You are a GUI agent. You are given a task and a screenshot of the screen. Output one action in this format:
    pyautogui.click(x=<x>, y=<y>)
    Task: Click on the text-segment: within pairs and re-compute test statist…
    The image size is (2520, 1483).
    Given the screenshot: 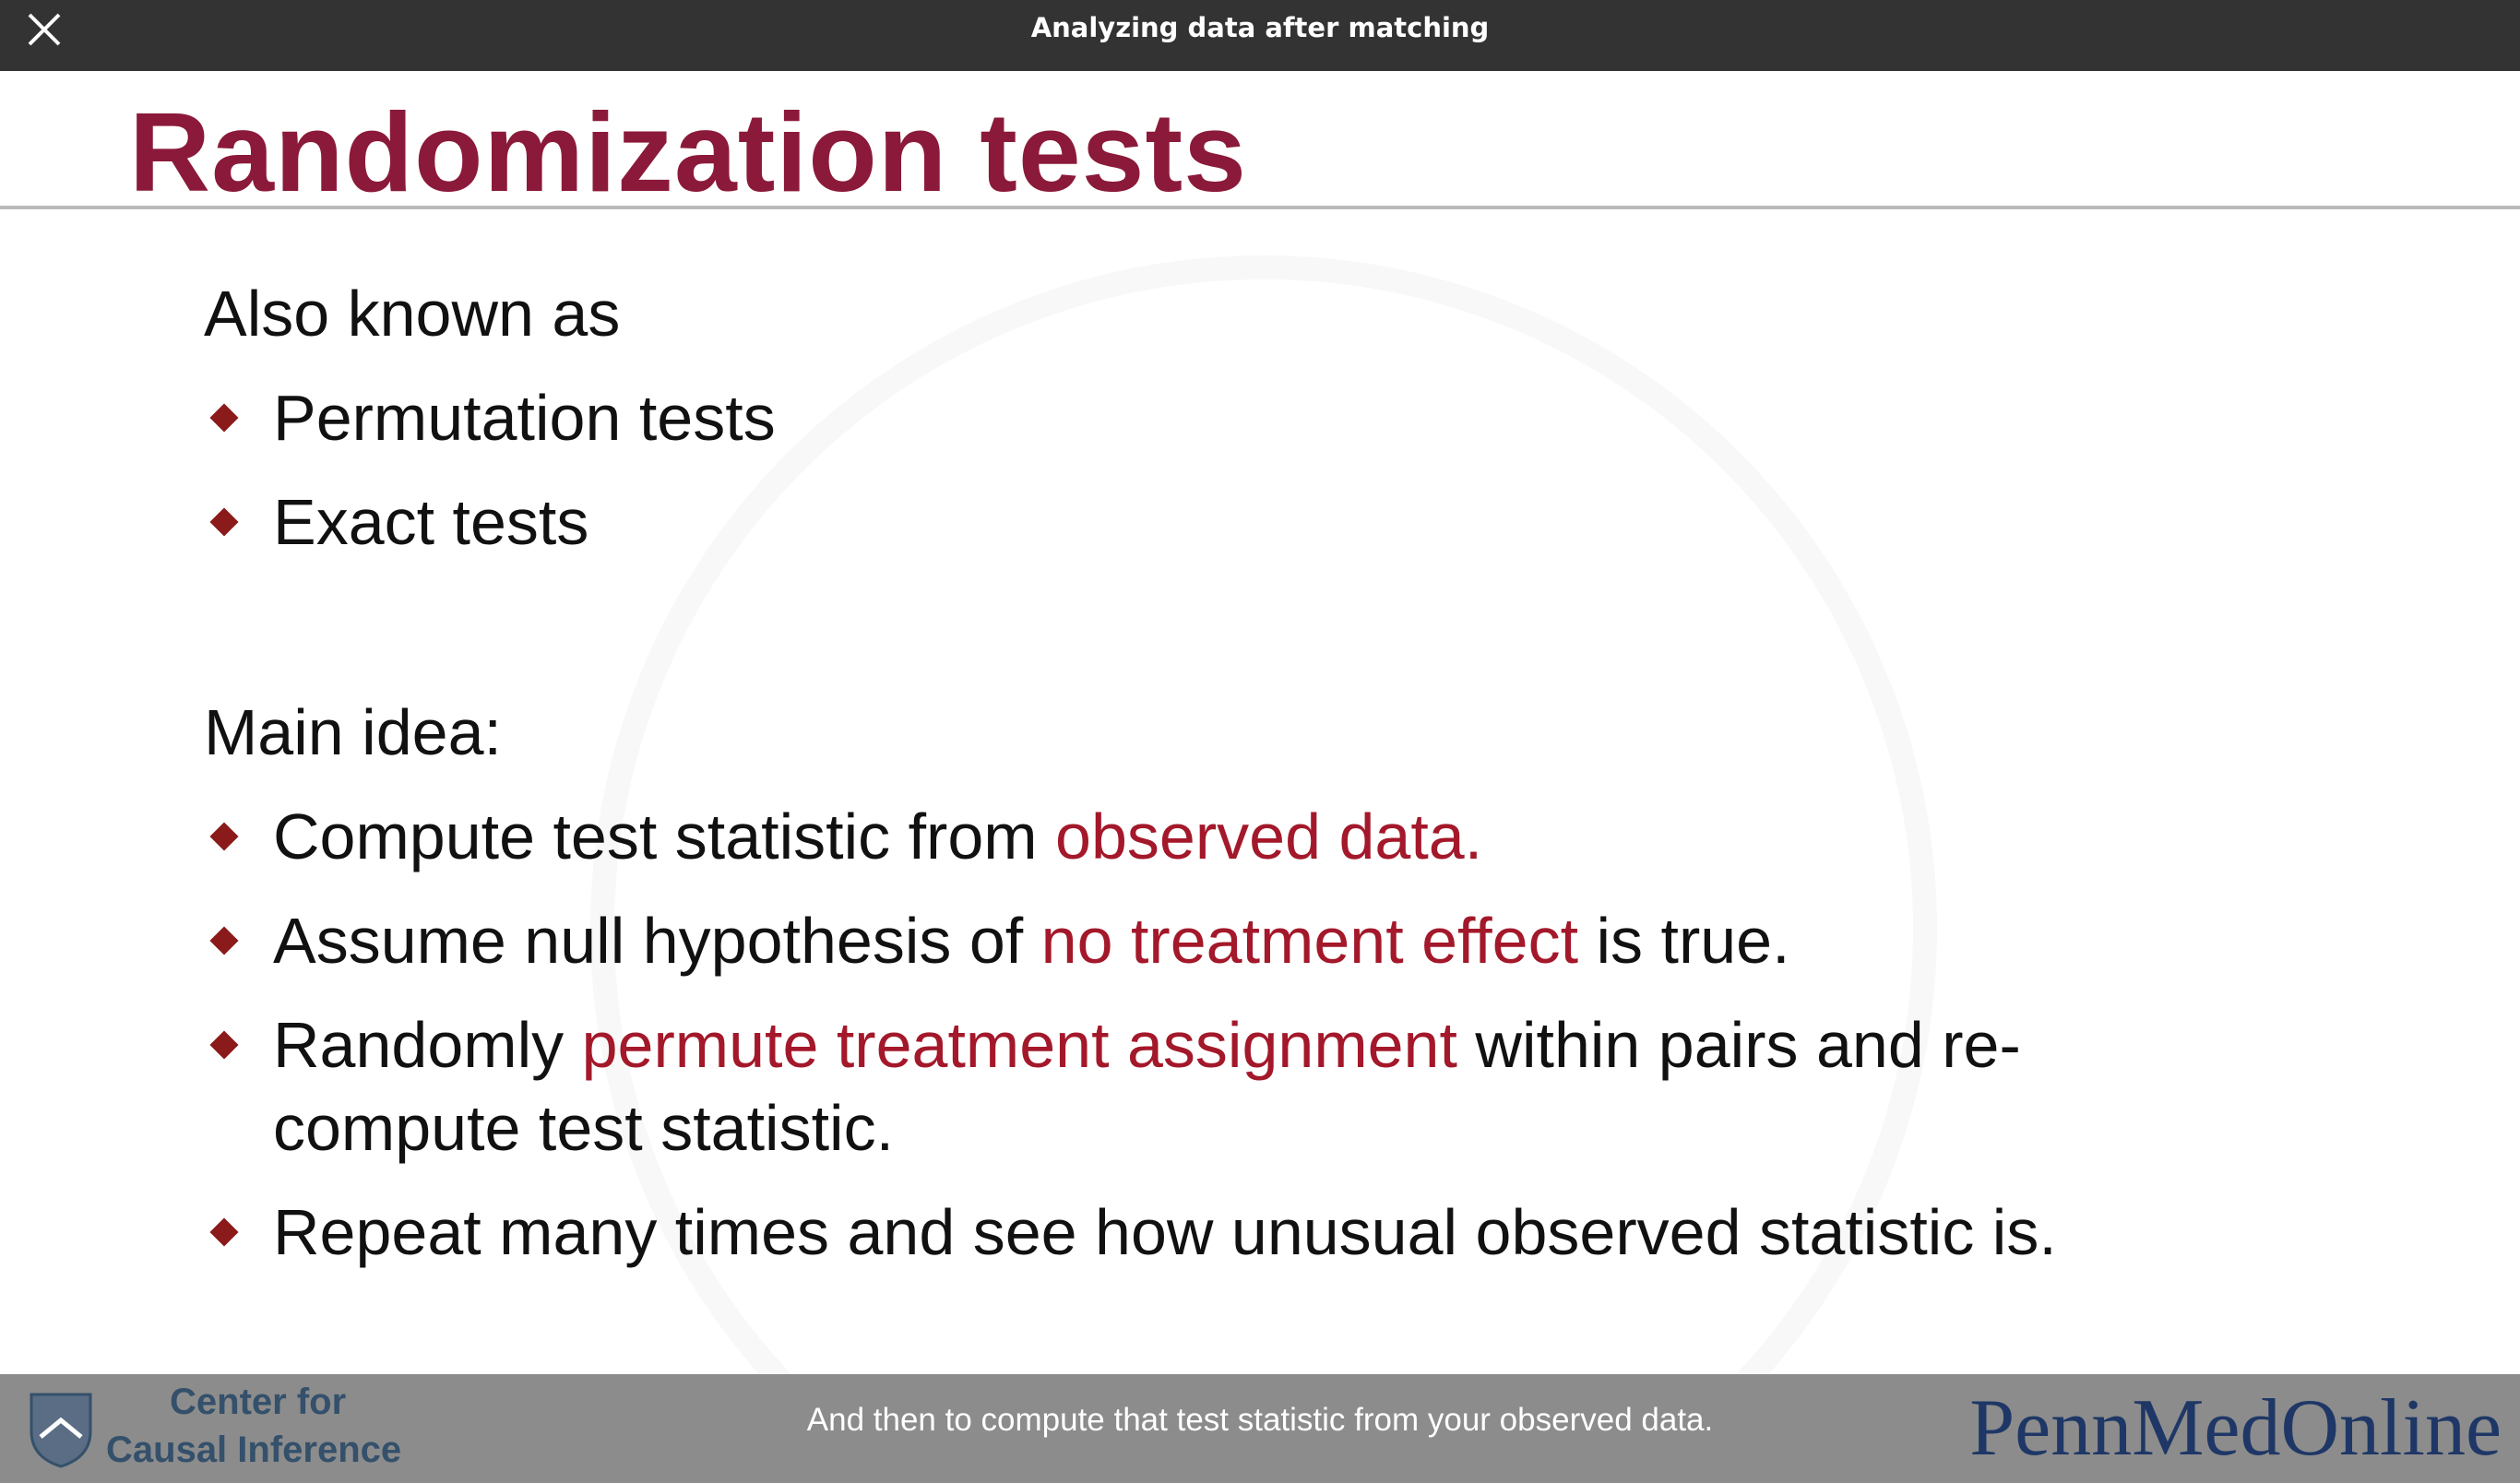 What is the action you would take?
    pyautogui.click(x=1147, y=1086)
    